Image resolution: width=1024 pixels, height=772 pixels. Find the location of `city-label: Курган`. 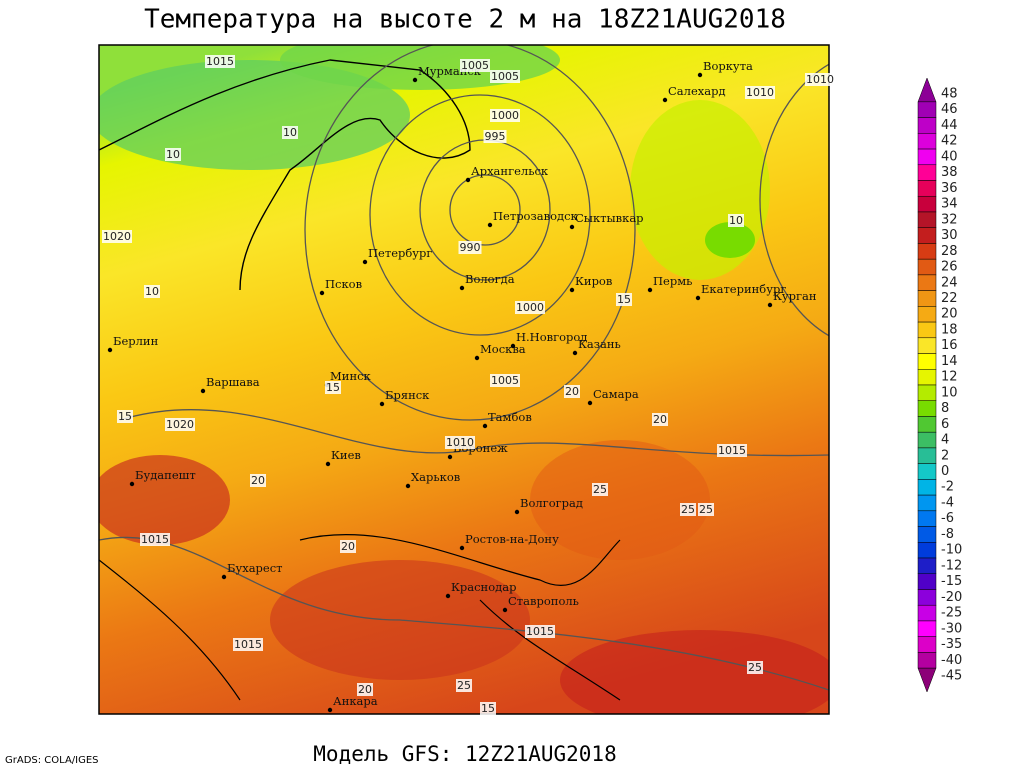

city-label: Курган is located at coordinates (795, 296).